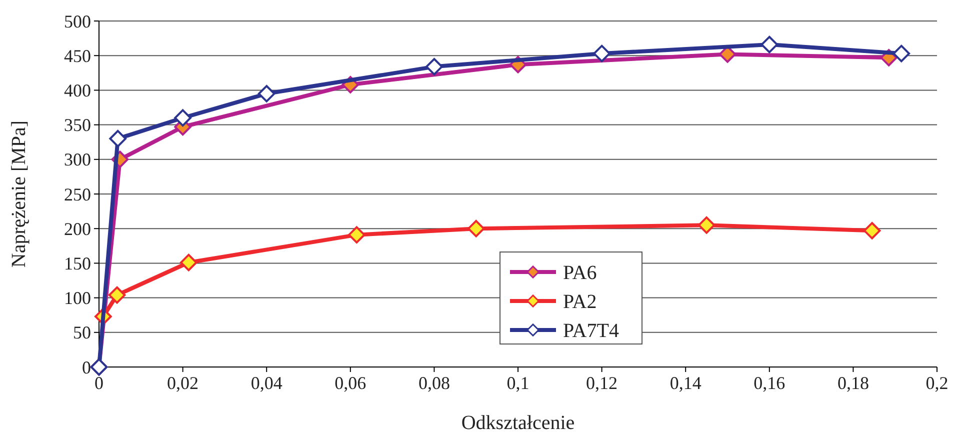  I want to click on y-tick-label: 50, so click(82, 332).